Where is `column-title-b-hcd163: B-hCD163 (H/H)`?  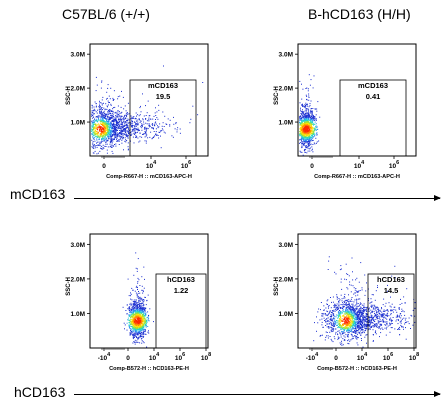 column-title-b-hcd163: B-hCD163 (H/H) is located at coordinates (359, 14).